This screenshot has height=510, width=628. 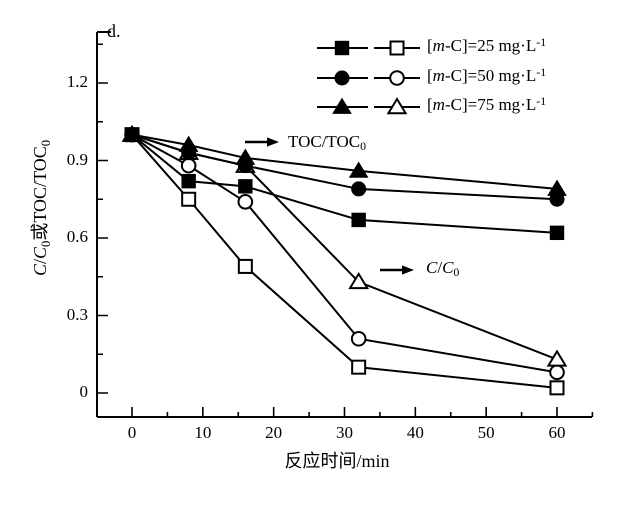 What do you see at coordinates (77, 236) in the screenshot?
I see `y-tick-label: 0.6` at bounding box center [77, 236].